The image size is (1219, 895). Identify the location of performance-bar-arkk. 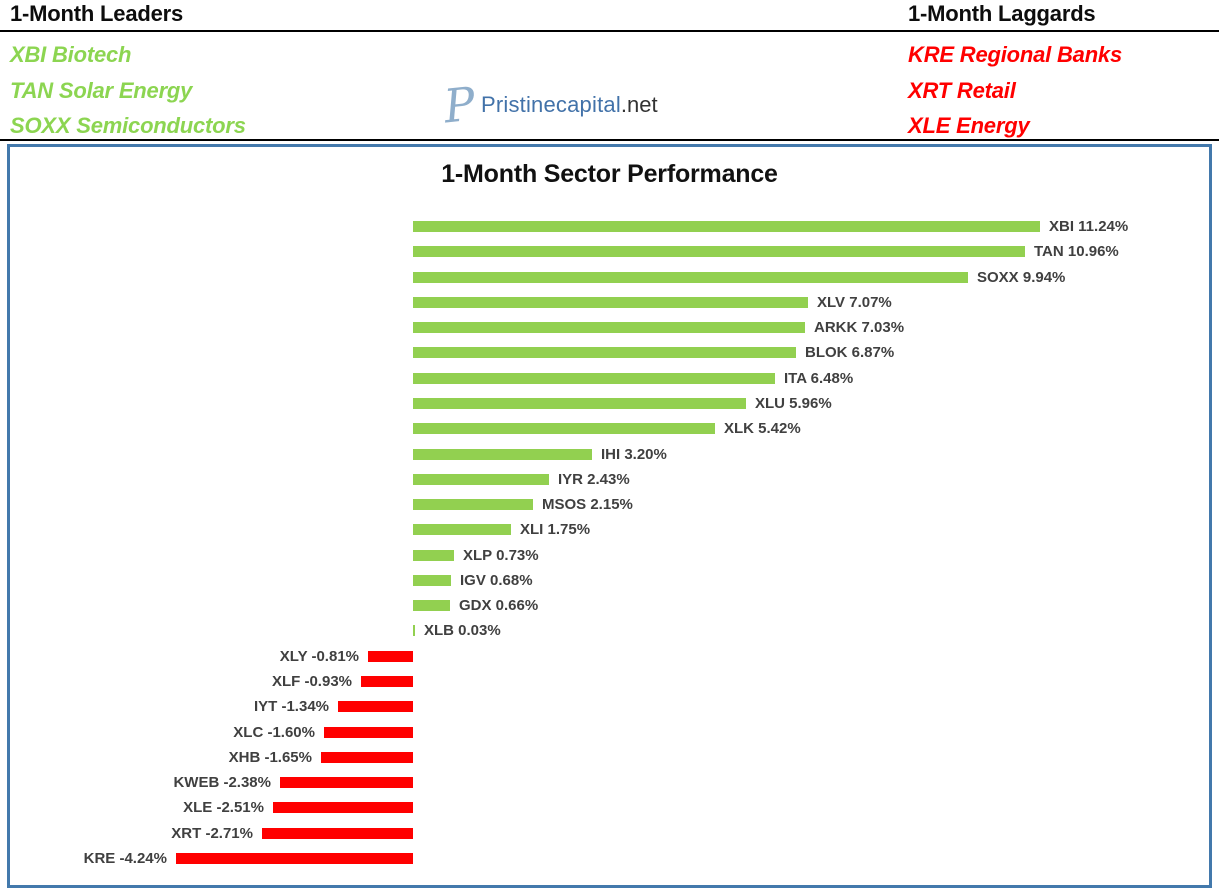
(609, 327).